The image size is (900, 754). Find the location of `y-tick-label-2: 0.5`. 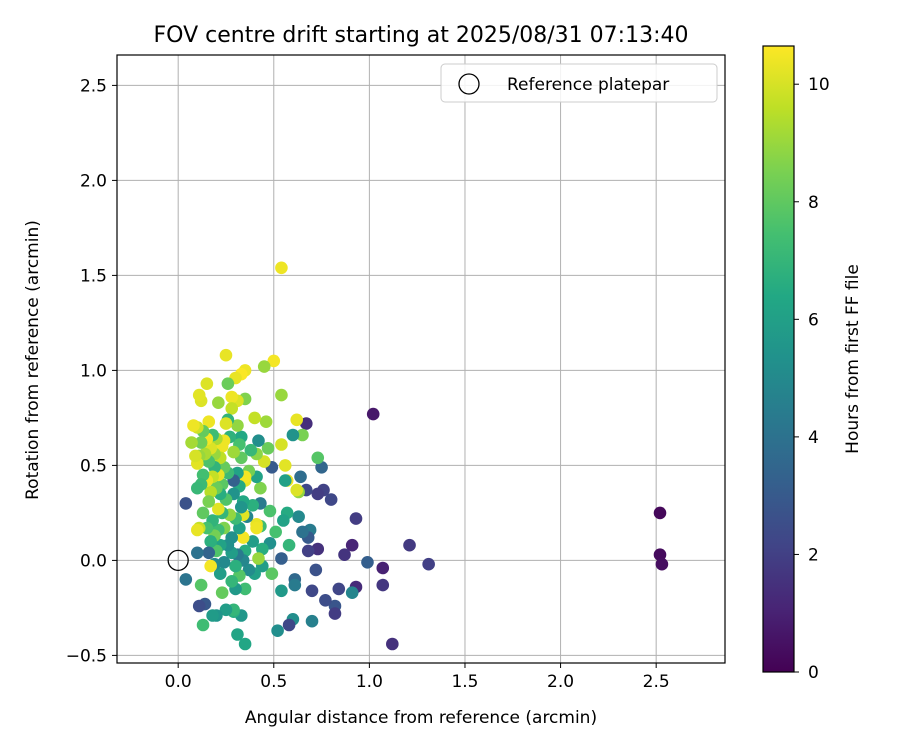

y-tick-label-2: 0.5 is located at coordinates (93, 466).